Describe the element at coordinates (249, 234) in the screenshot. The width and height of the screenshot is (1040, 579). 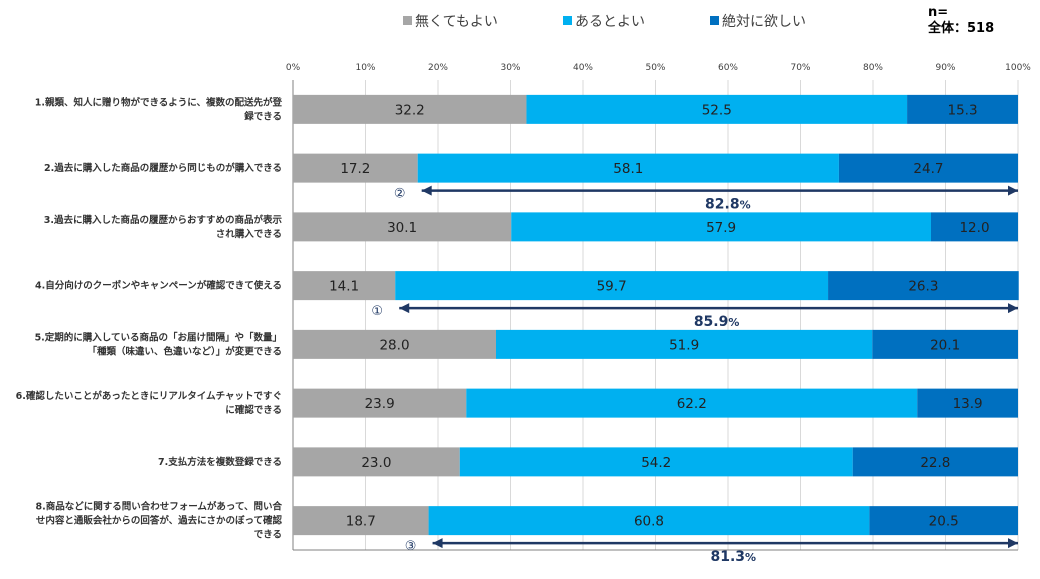
I see `category-label: され購入できる` at that location.